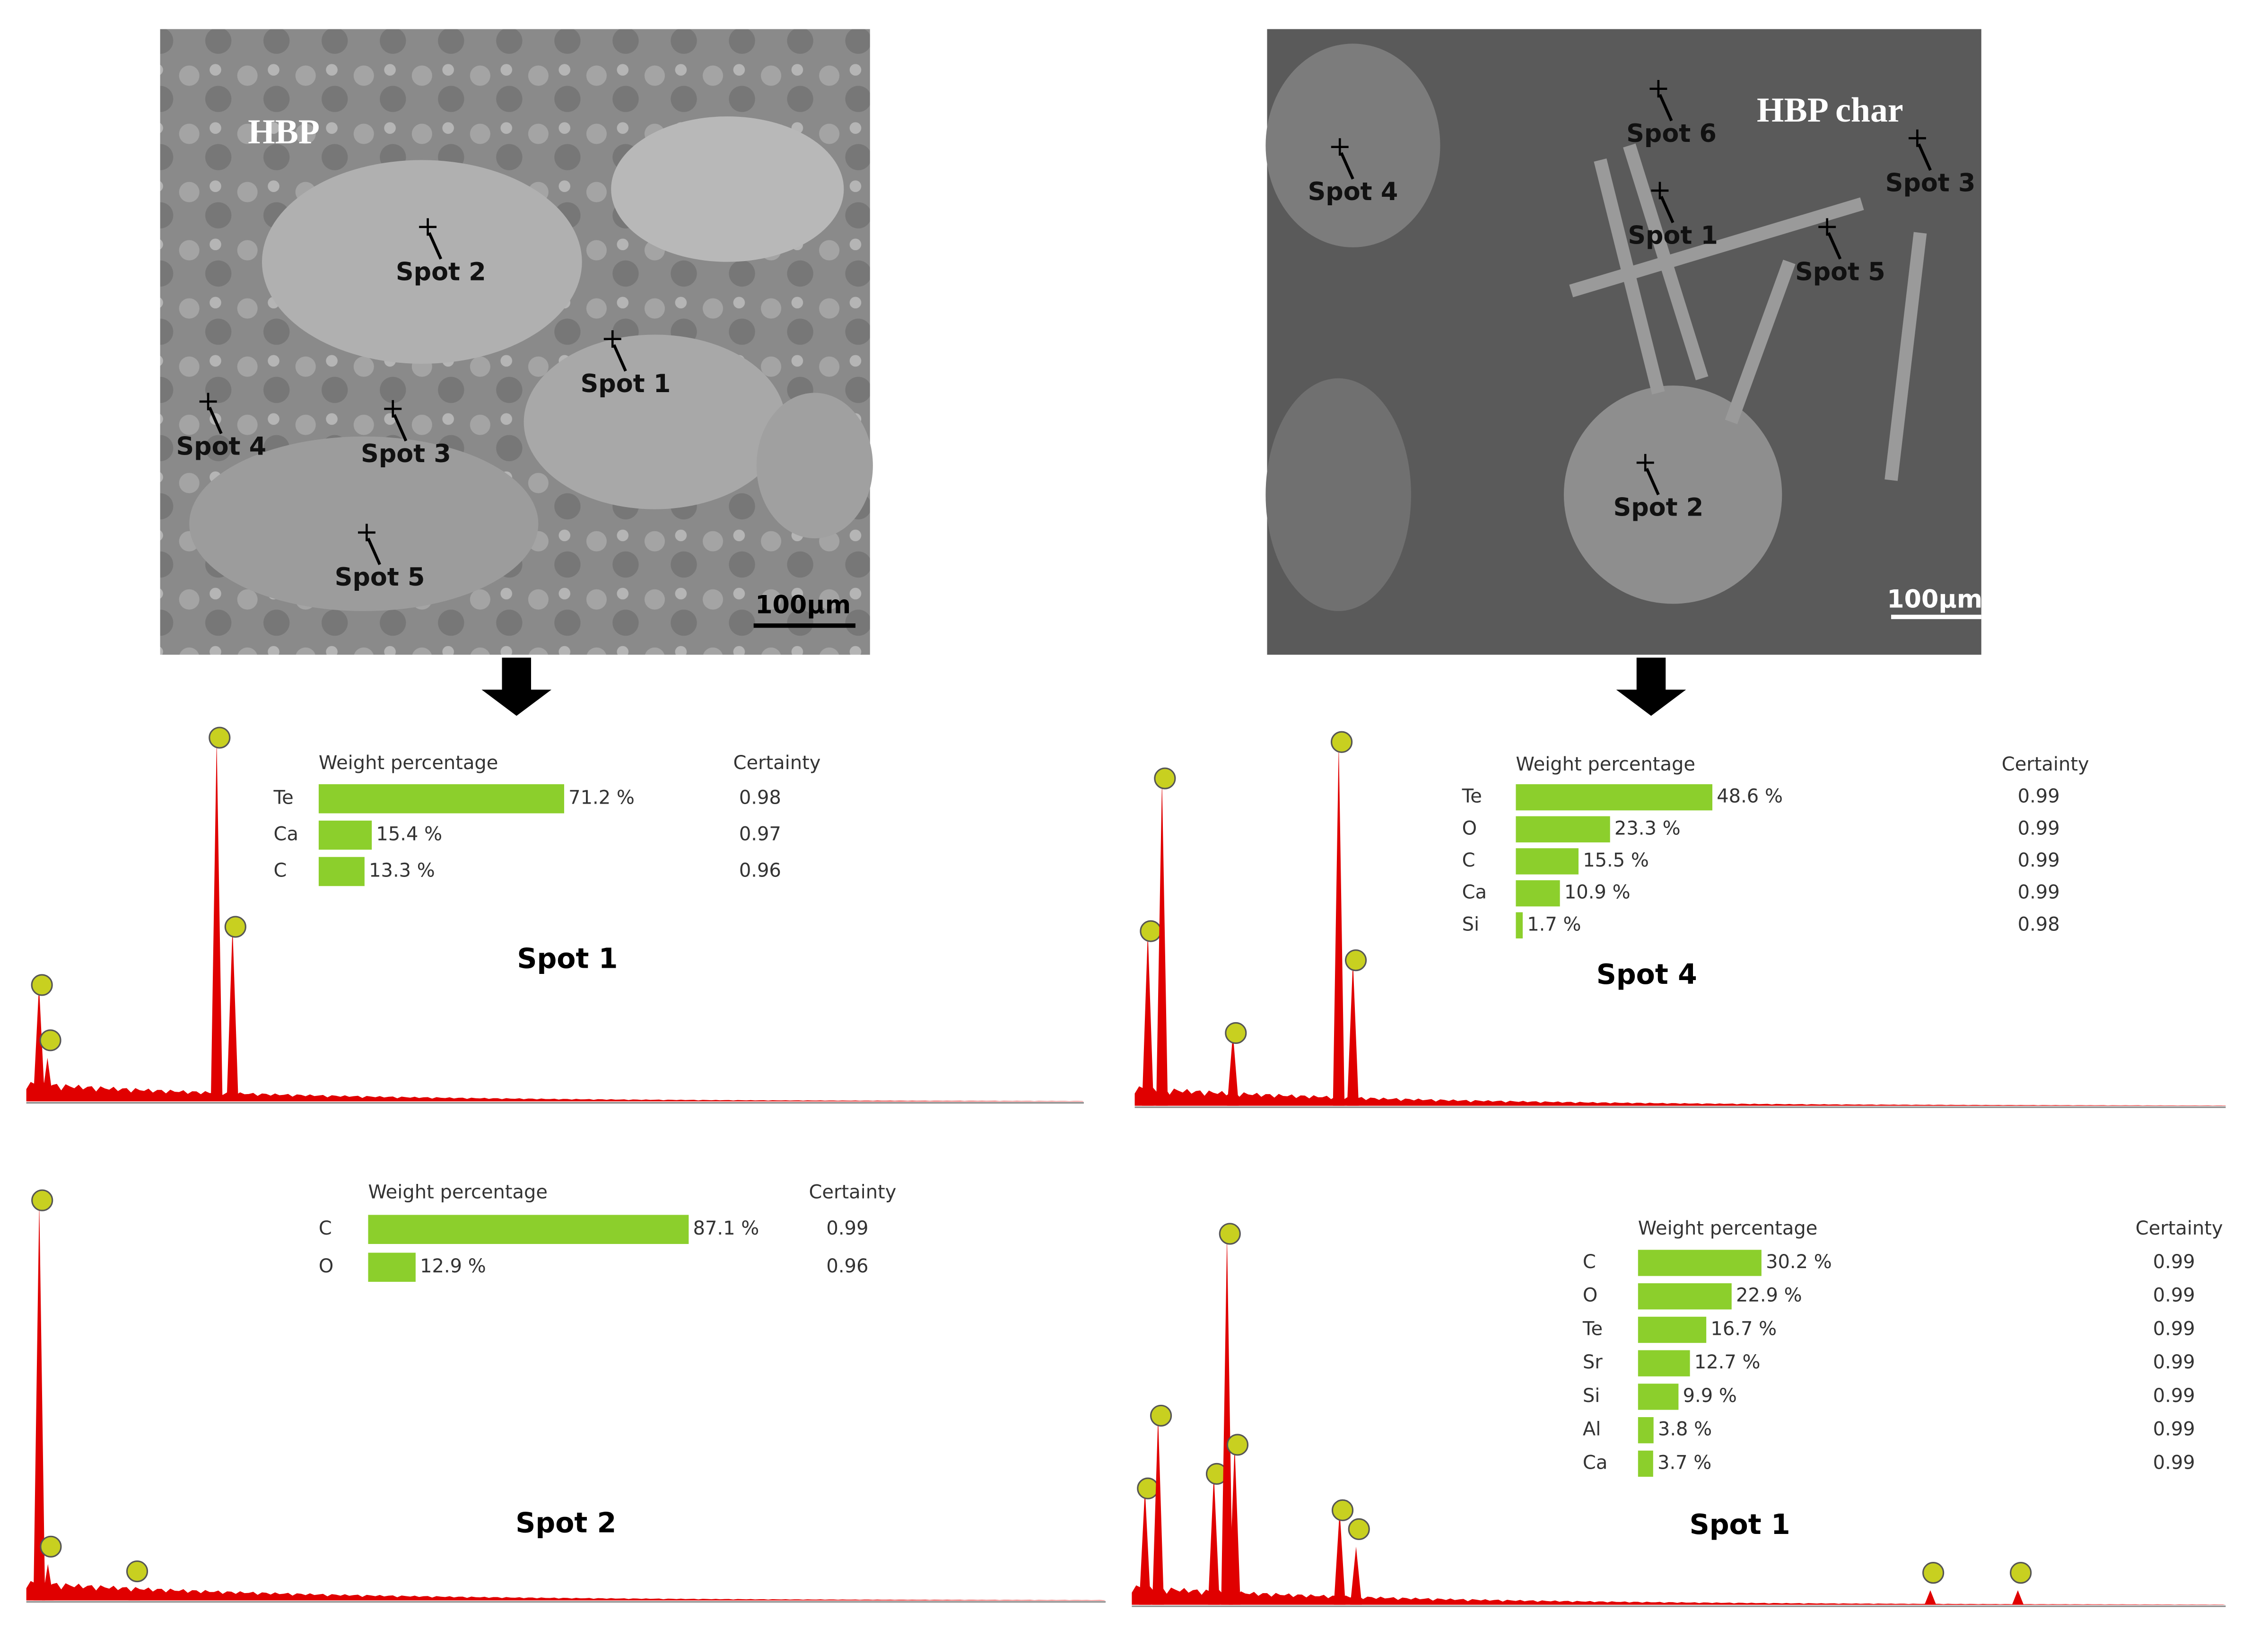 The image size is (2268, 1647). Describe the element at coordinates (1591, 1396) in the screenshot. I see `element-label: Si` at that location.